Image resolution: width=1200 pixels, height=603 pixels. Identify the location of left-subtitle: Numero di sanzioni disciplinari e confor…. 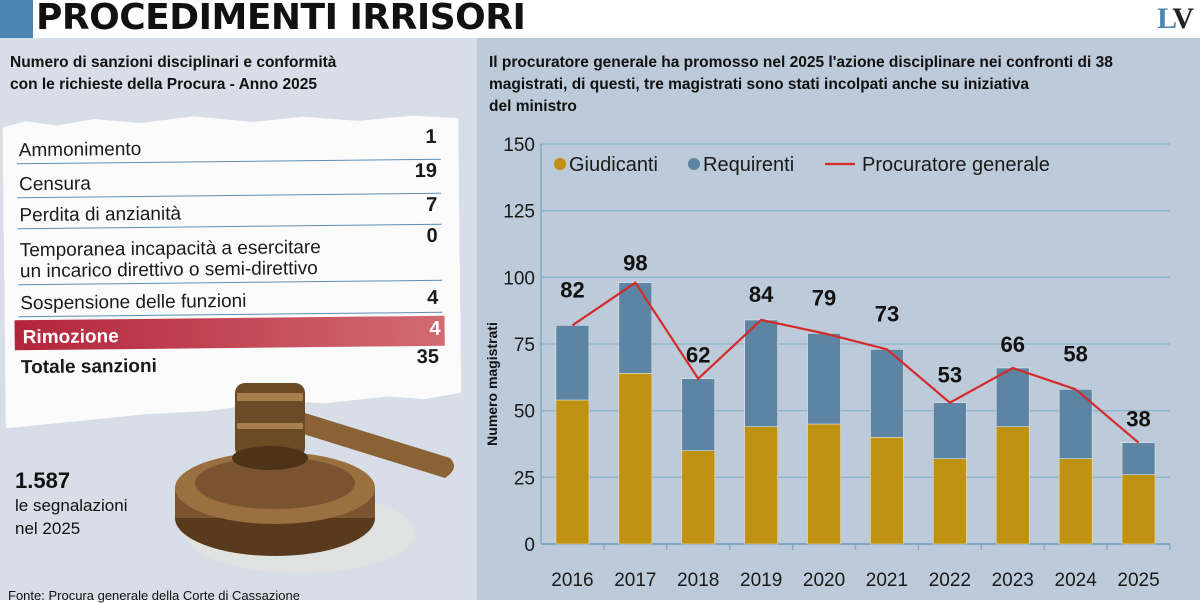
(173, 73).